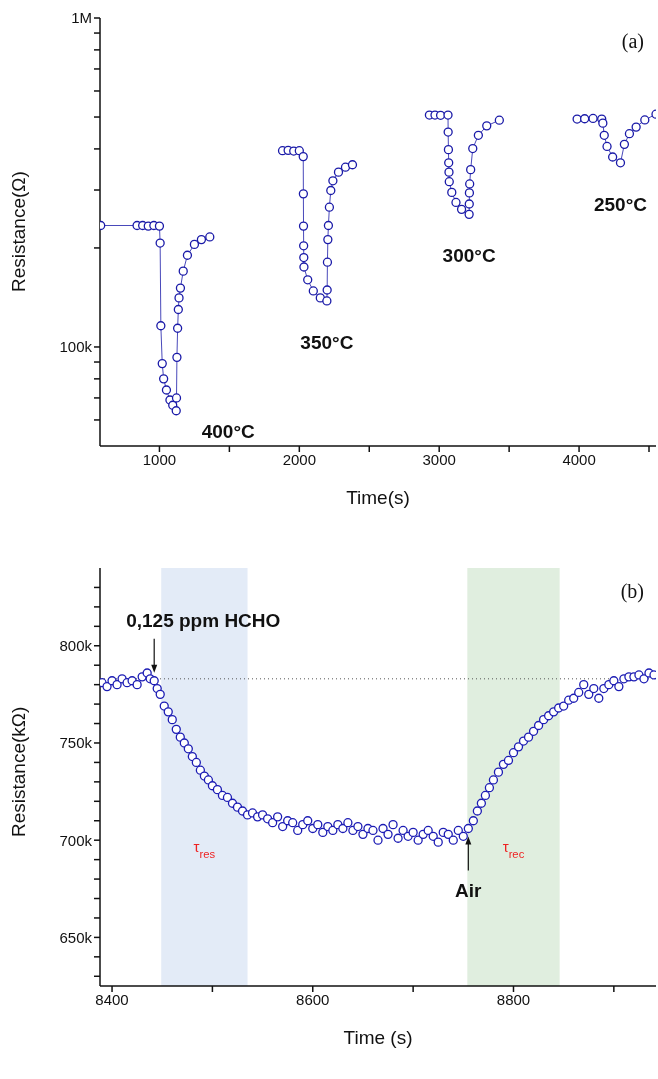  Describe the element at coordinates (513, 849) in the screenshot. I see `band-label: τ$_{rec}$` at that location.